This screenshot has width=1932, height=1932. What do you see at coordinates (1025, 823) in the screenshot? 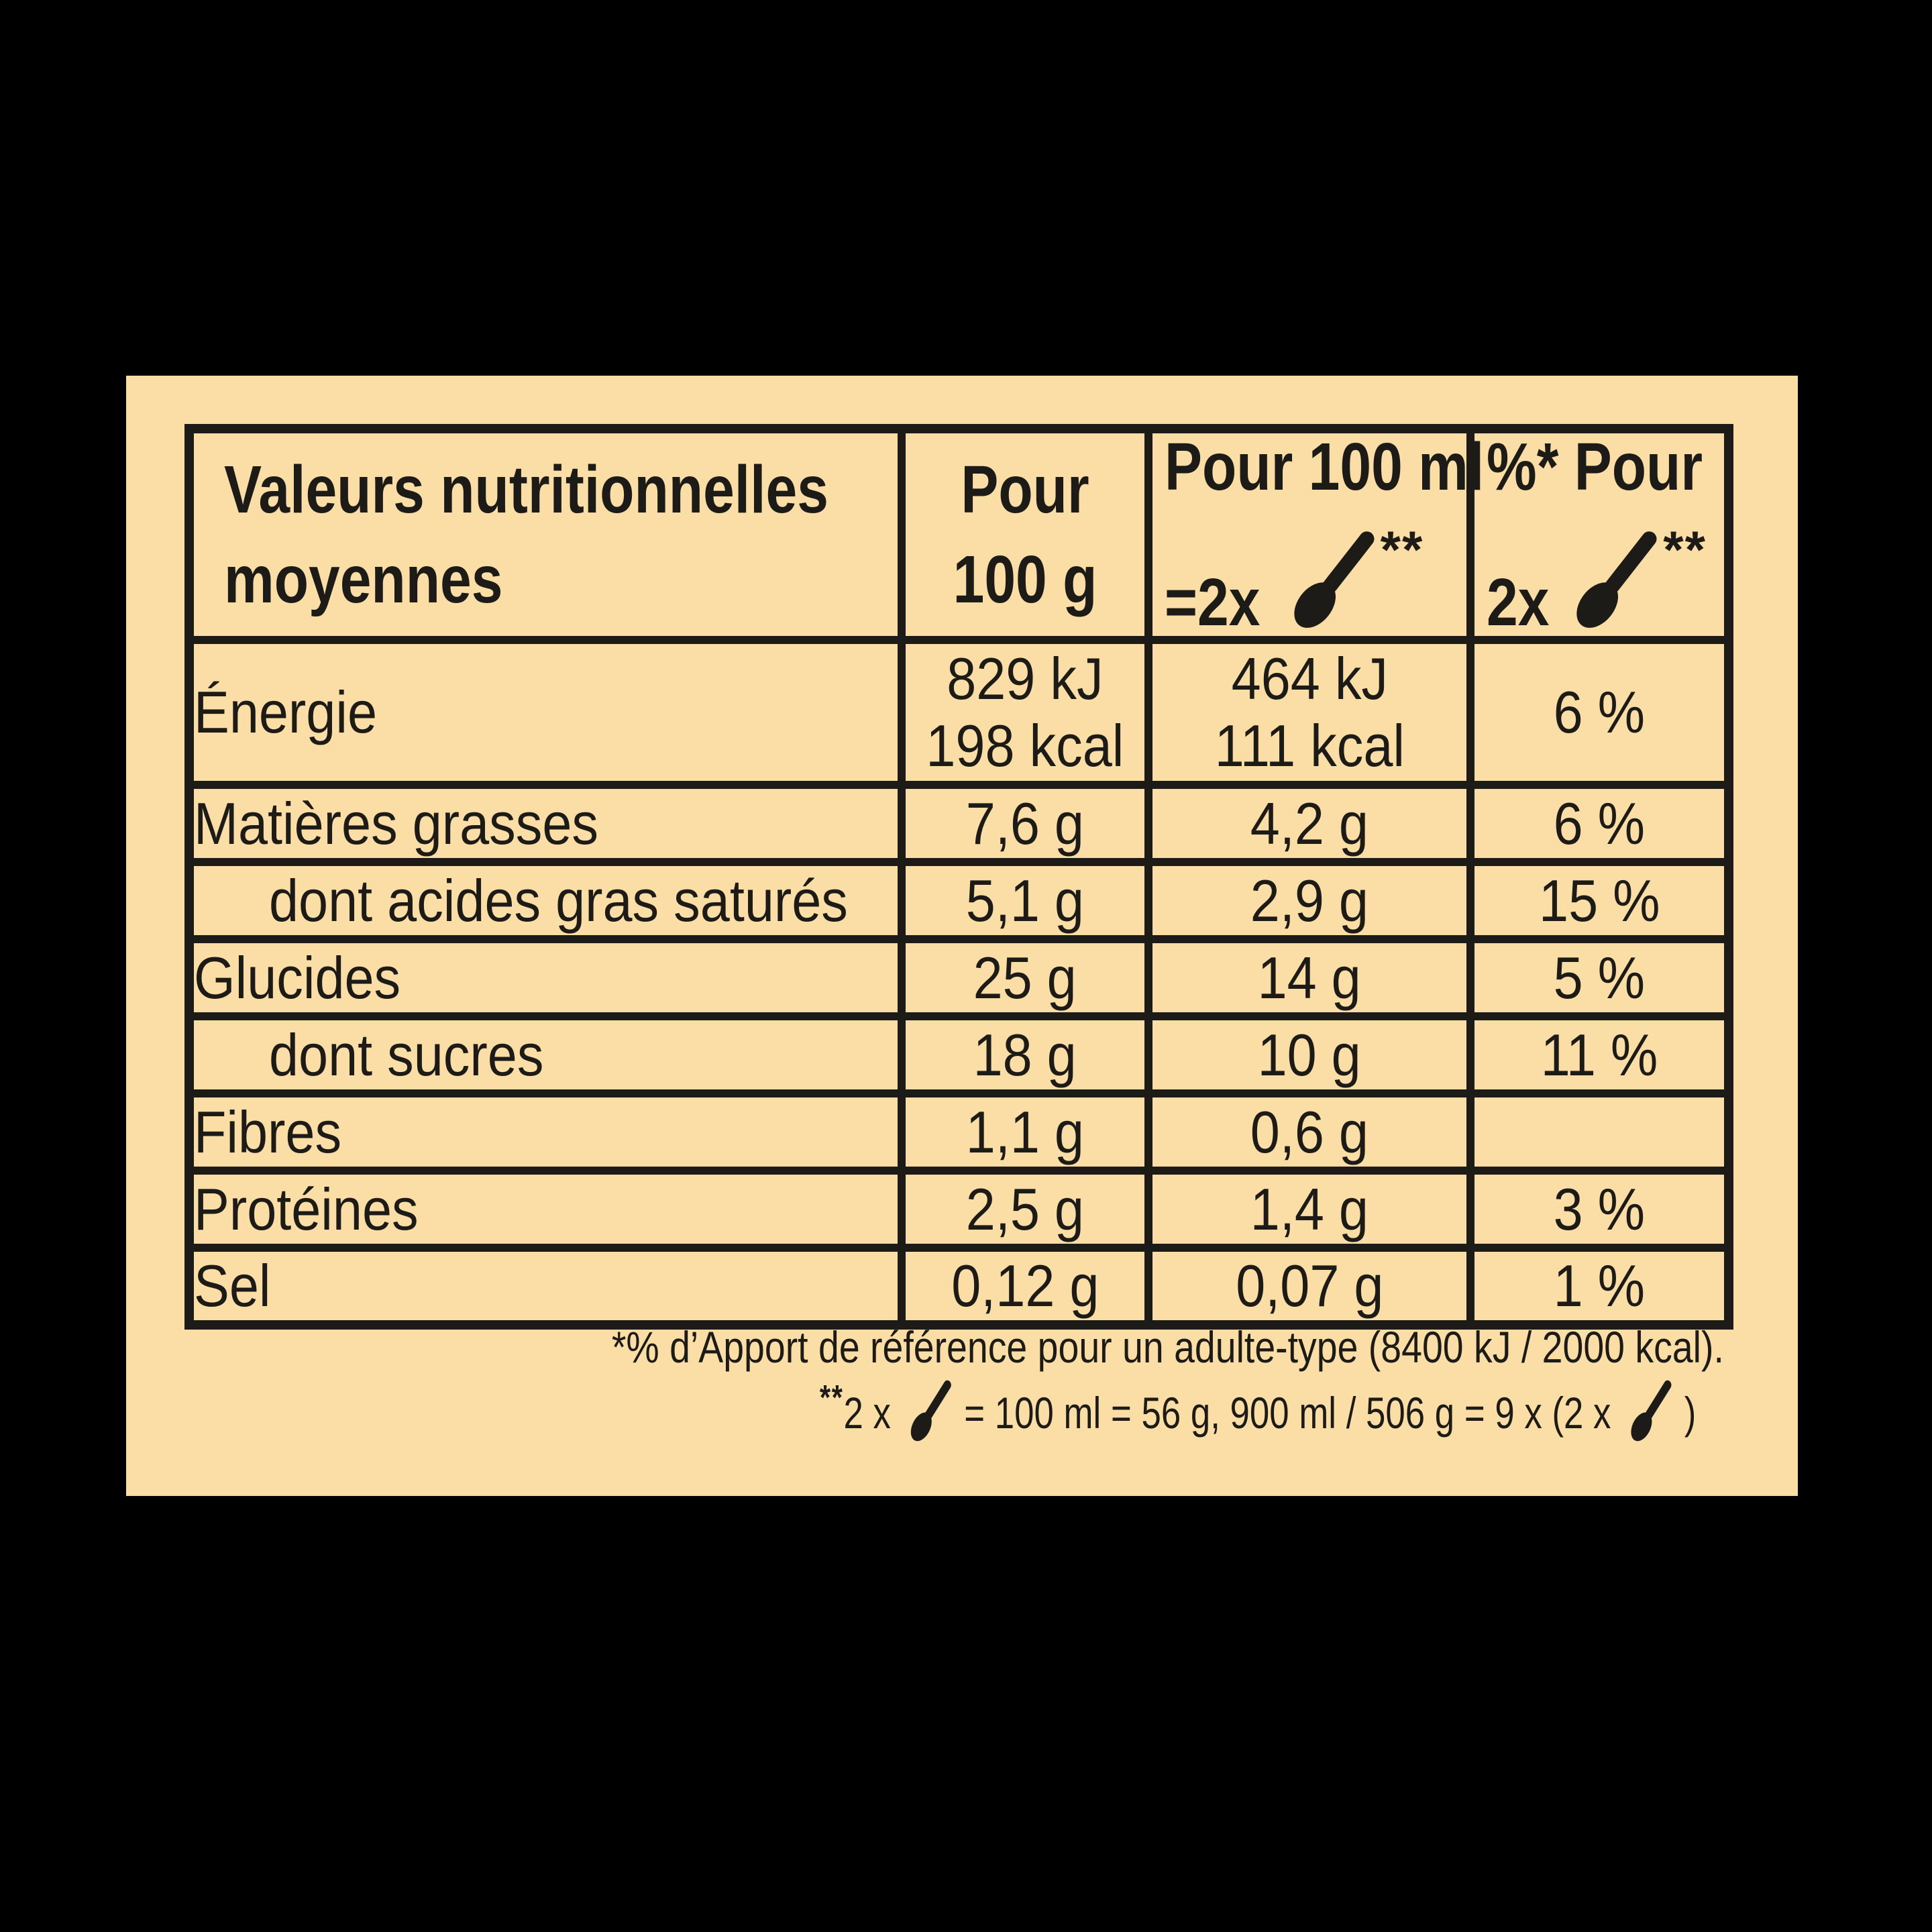
I see `row-per100g: 7,6 g` at bounding box center [1025, 823].